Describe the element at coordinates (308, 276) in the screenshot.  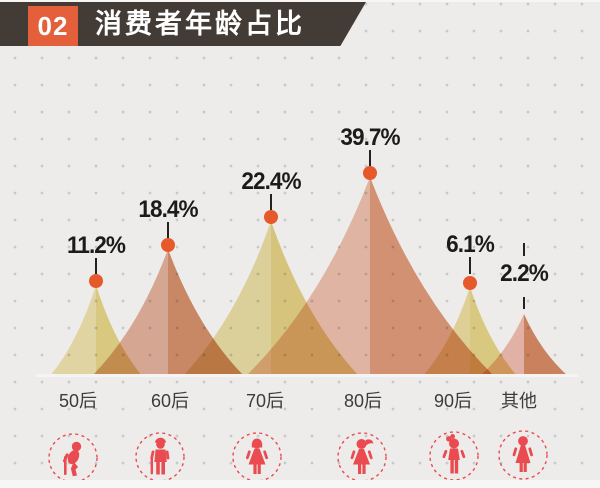
I see `triangle-80s-left` at that location.